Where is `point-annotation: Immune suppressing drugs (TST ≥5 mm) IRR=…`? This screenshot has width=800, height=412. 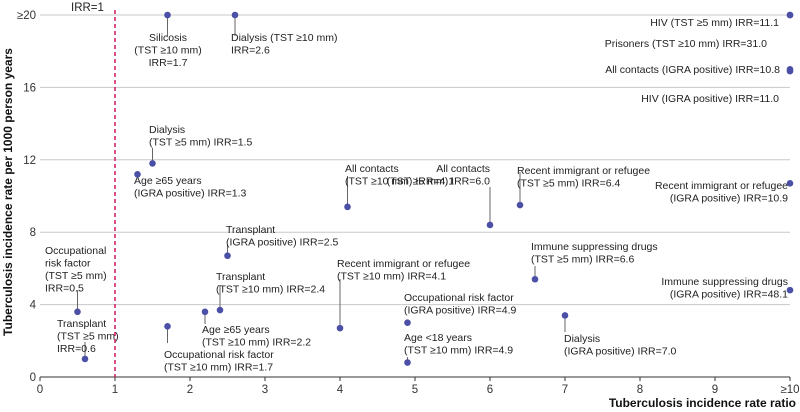 point-annotation: Immune suppressing drugs (TST ≥5 mm) IRR=… is located at coordinates (594, 253).